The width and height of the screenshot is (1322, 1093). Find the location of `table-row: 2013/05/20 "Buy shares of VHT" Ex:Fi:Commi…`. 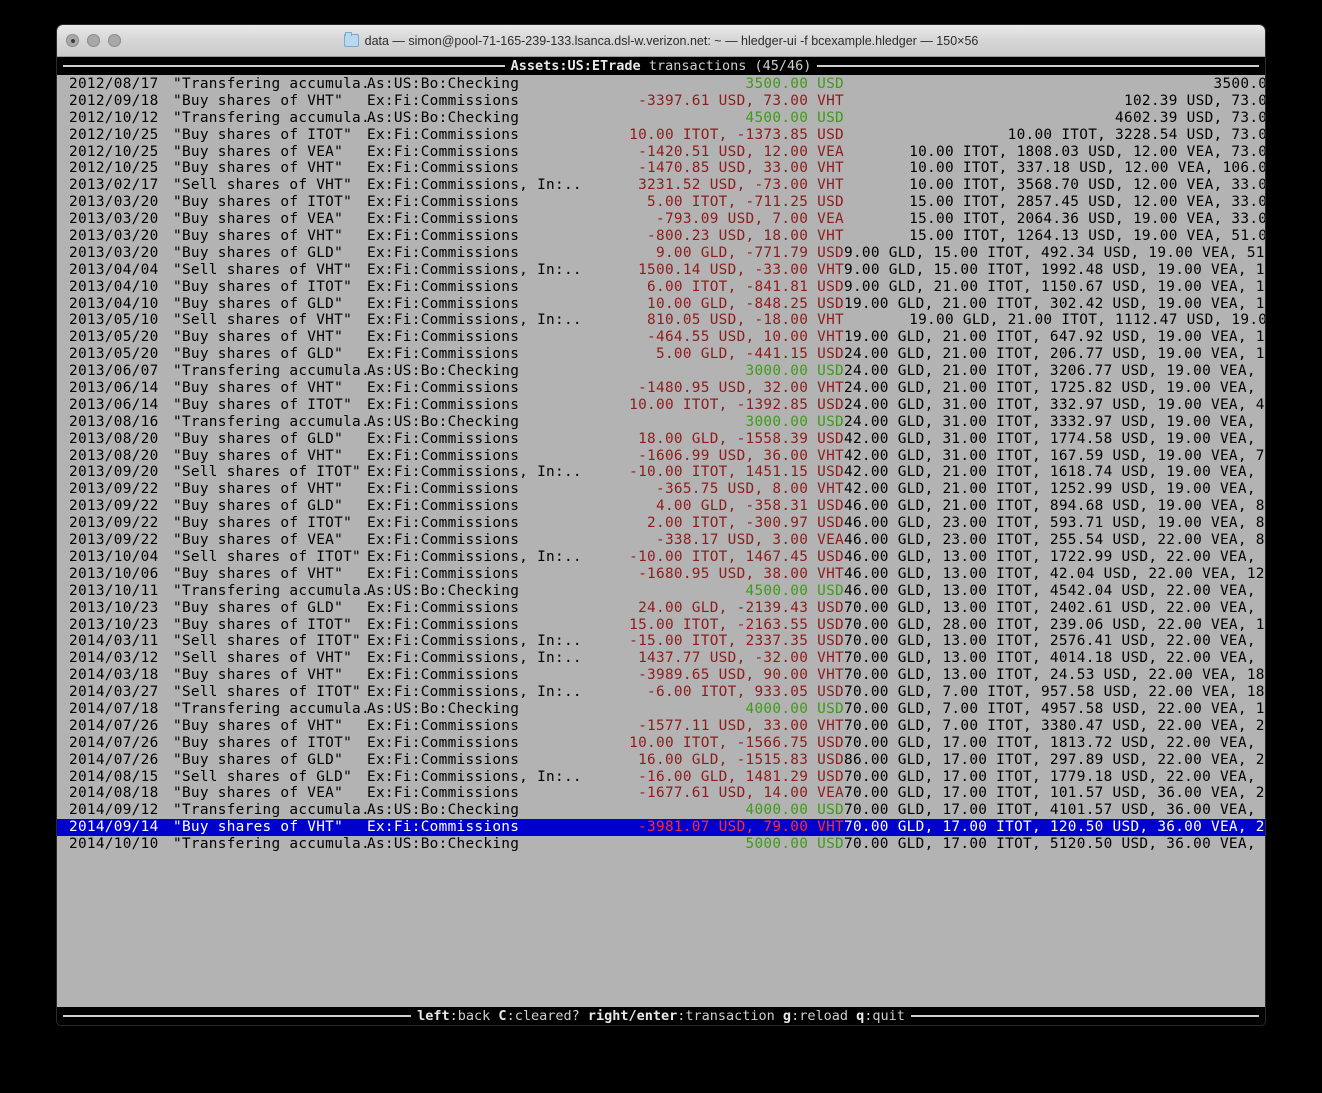

table-row: 2013/05/20 "Buy shares of VHT" Ex:Fi:Commi… is located at coordinates (661, 337).